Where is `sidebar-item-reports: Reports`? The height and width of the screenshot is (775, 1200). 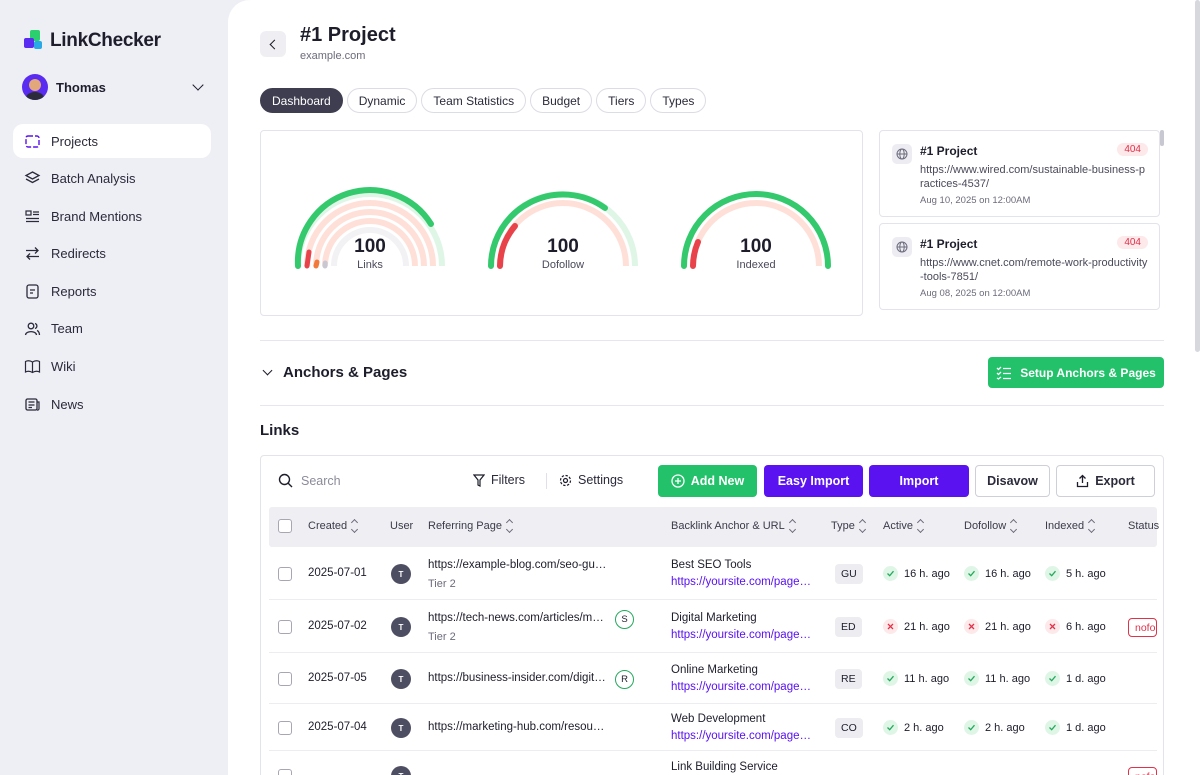 sidebar-item-reports: Reports is located at coordinates (112, 291).